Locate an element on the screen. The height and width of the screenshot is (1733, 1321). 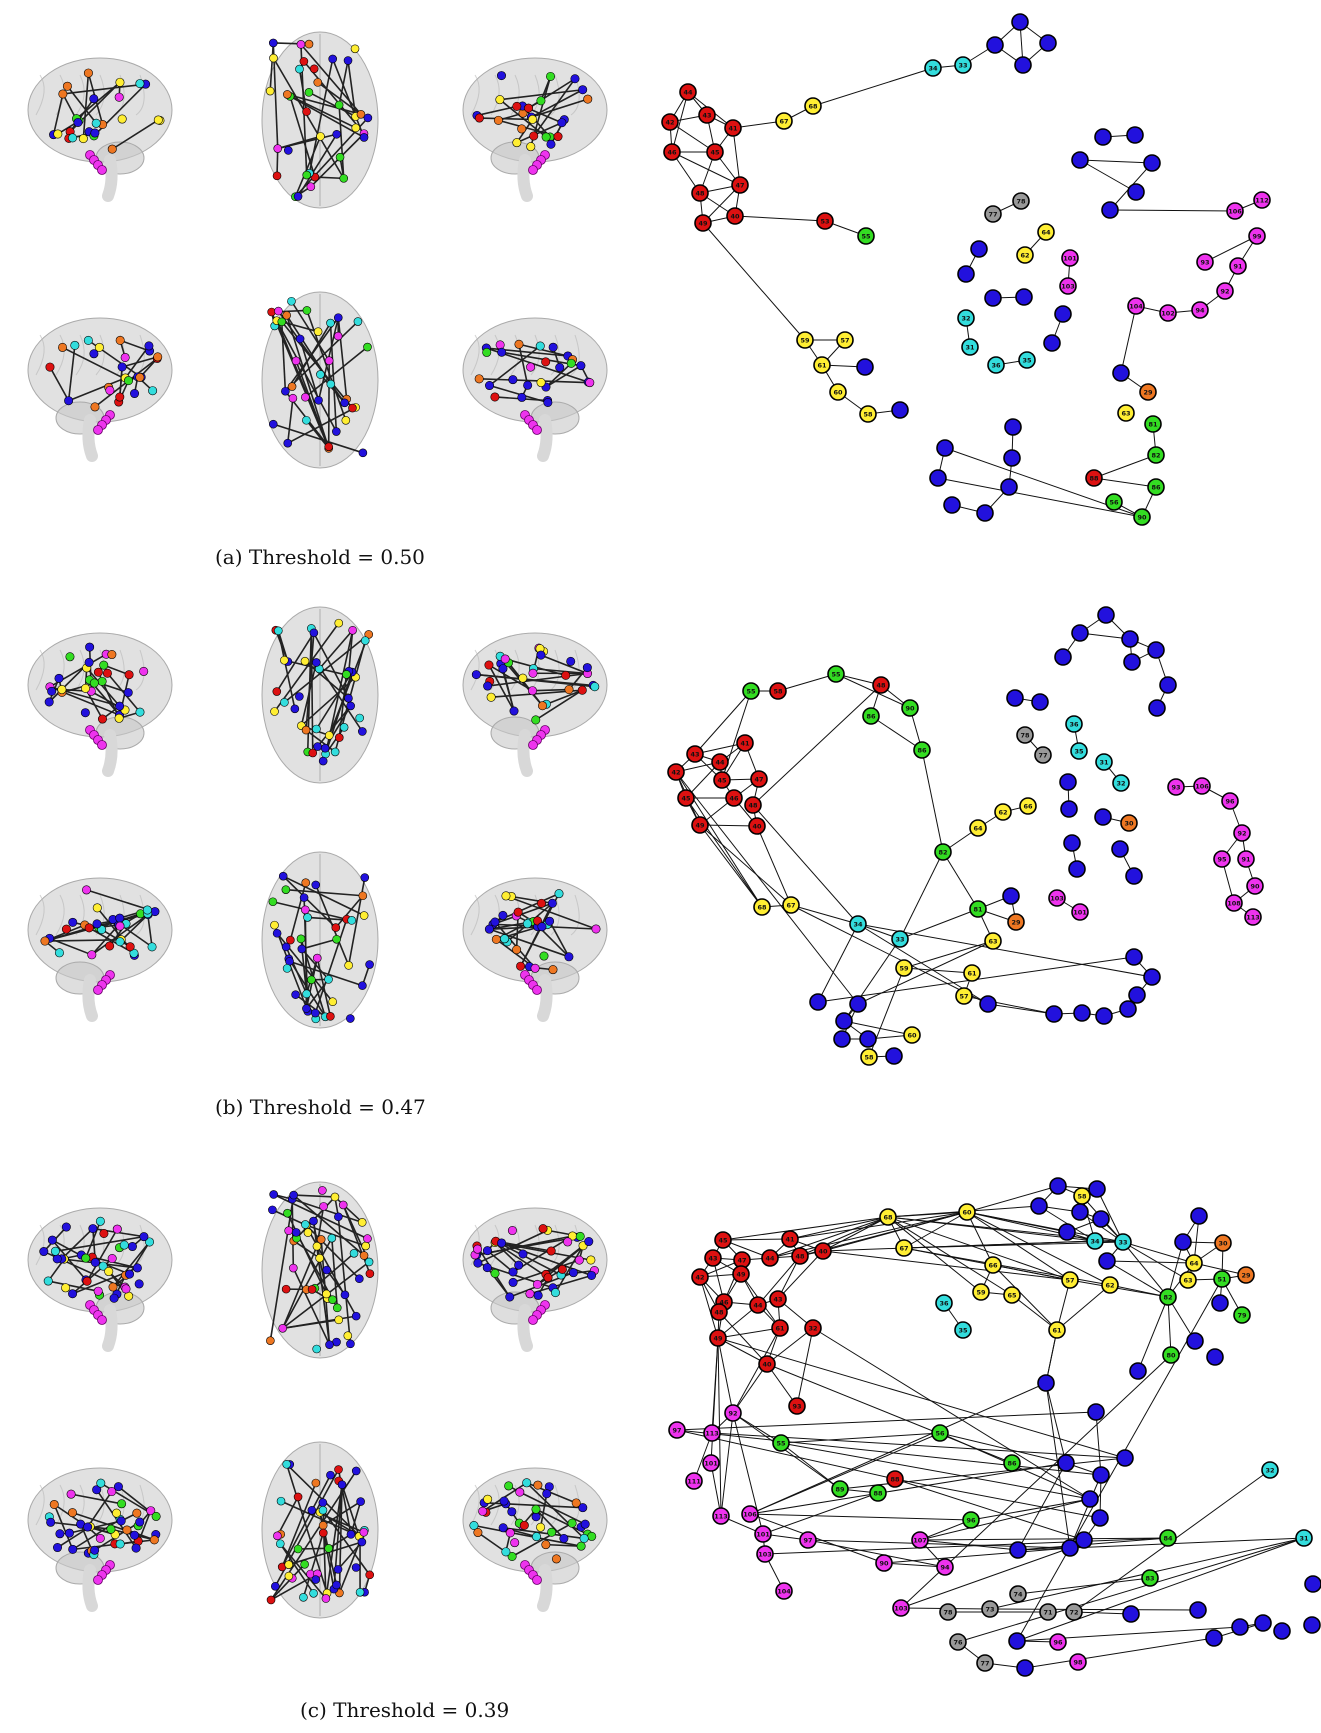
graph-node: 86 is located at coordinates (1012, 1463).